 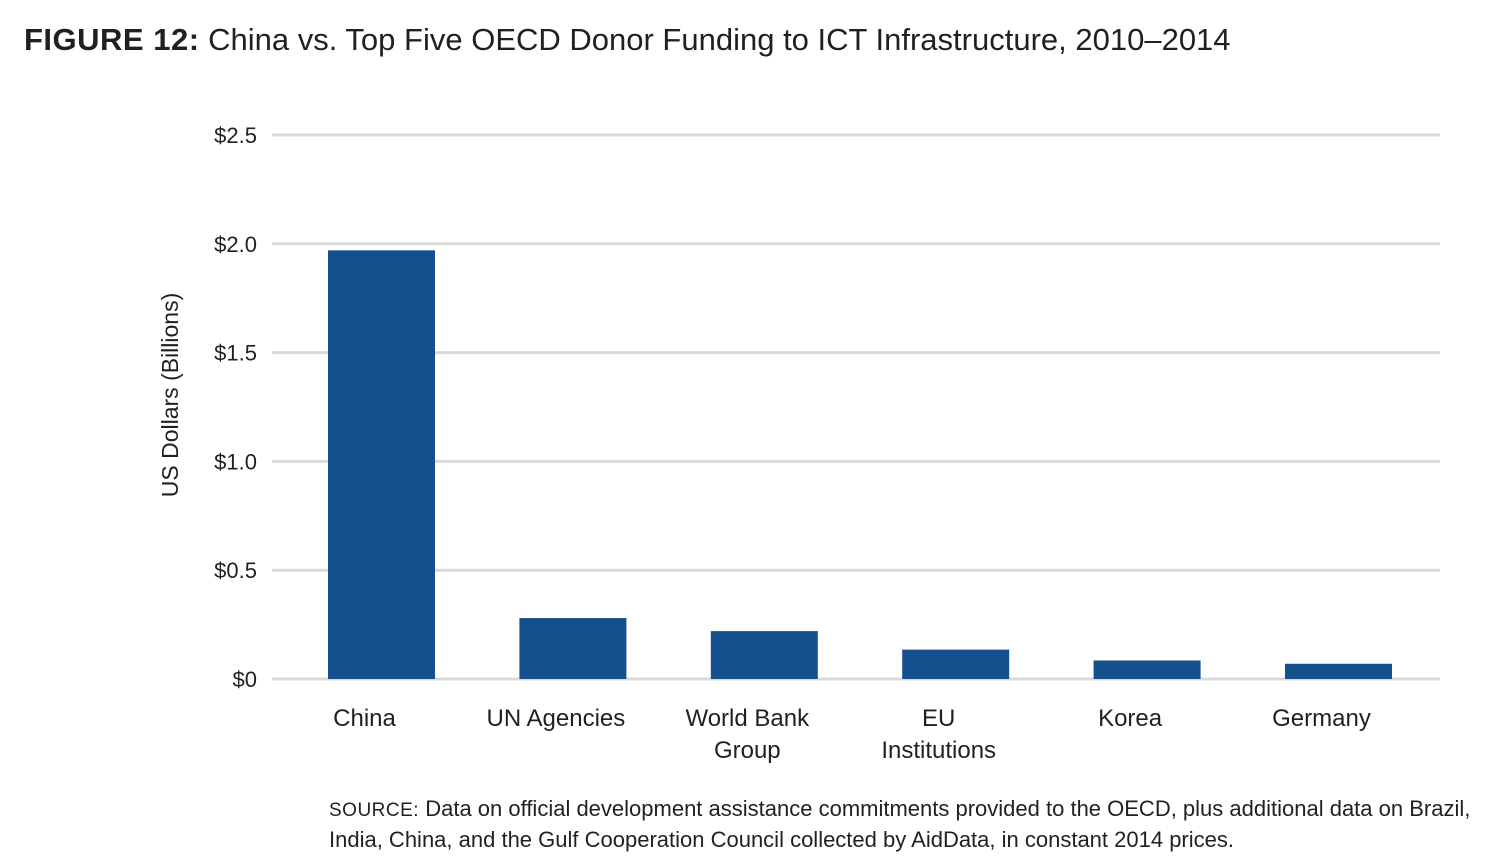 What do you see at coordinates (245, 679) in the screenshot?
I see `y-tick-label: $0` at bounding box center [245, 679].